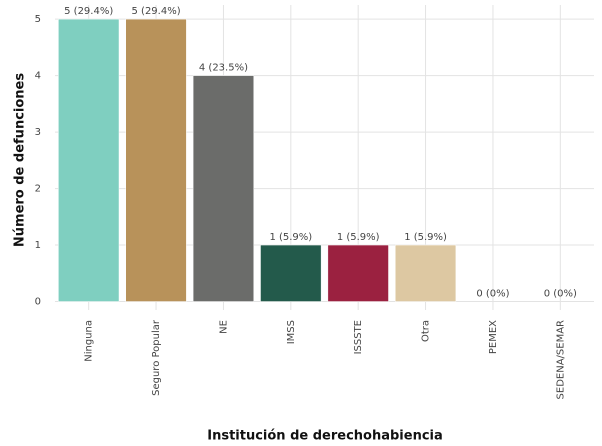 The width and height of the screenshot is (602, 446). What do you see at coordinates (560, 360) in the screenshot?
I see `x-tick-label: SEDENA/SEMAR` at bounding box center [560, 360].